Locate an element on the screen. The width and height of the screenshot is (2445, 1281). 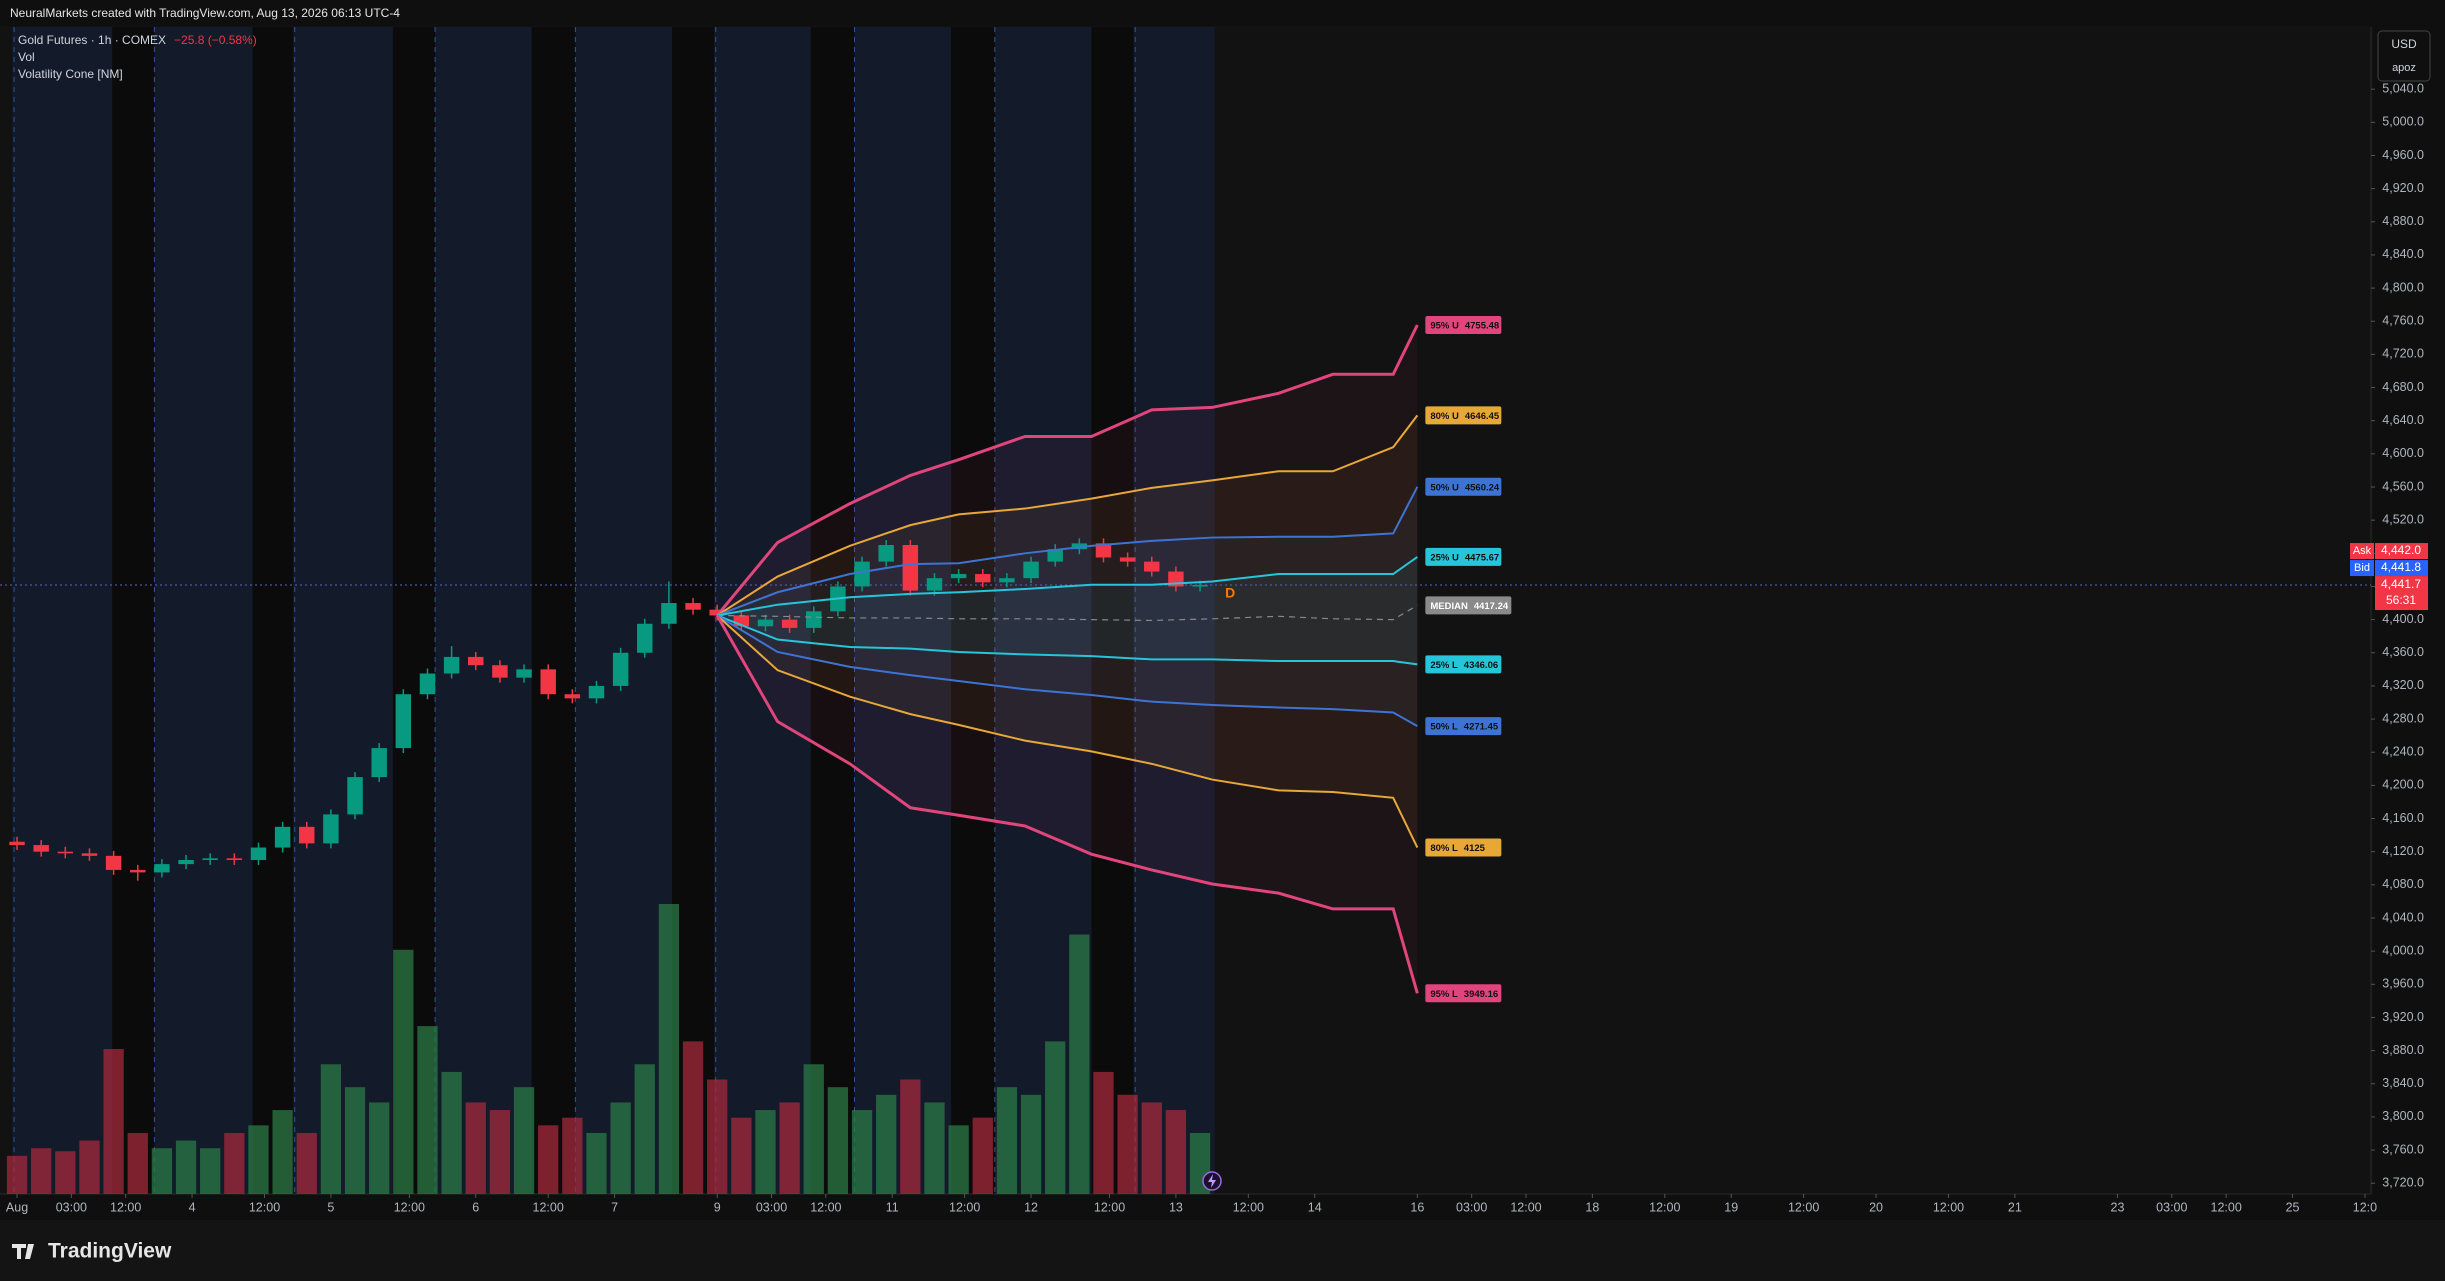
y-tick-label: 4,000.0 is located at coordinates (2403, 950).